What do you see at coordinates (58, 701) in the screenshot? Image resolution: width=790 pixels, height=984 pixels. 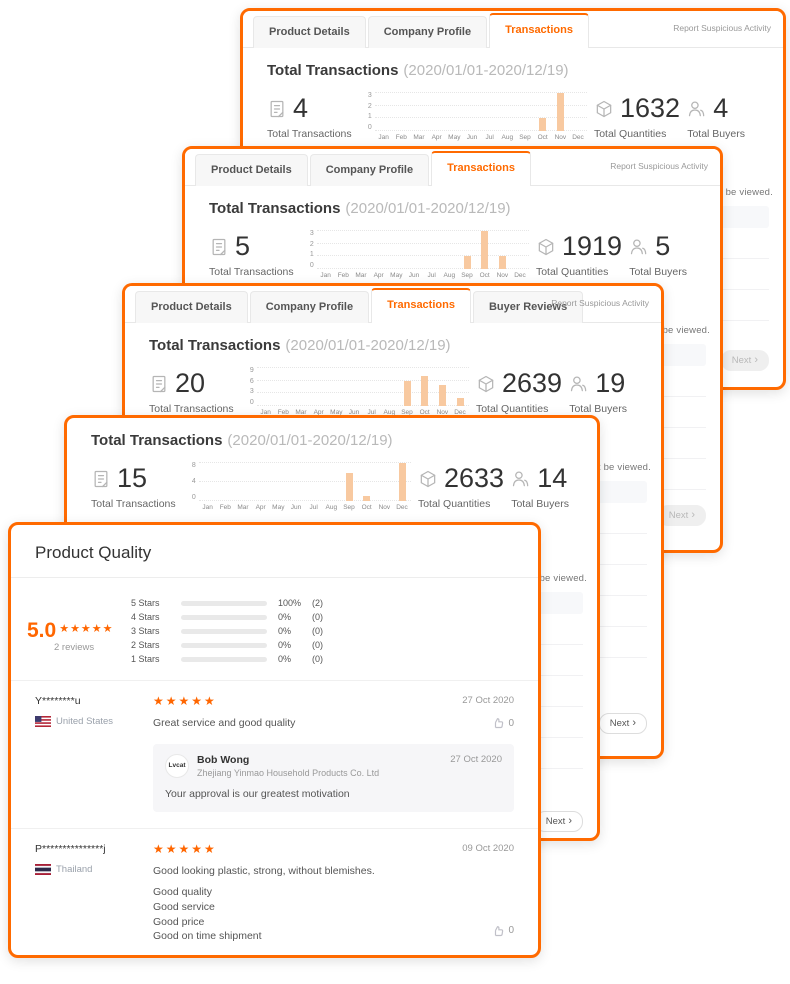 I see `reviewer-name: Y********u` at bounding box center [58, 701].